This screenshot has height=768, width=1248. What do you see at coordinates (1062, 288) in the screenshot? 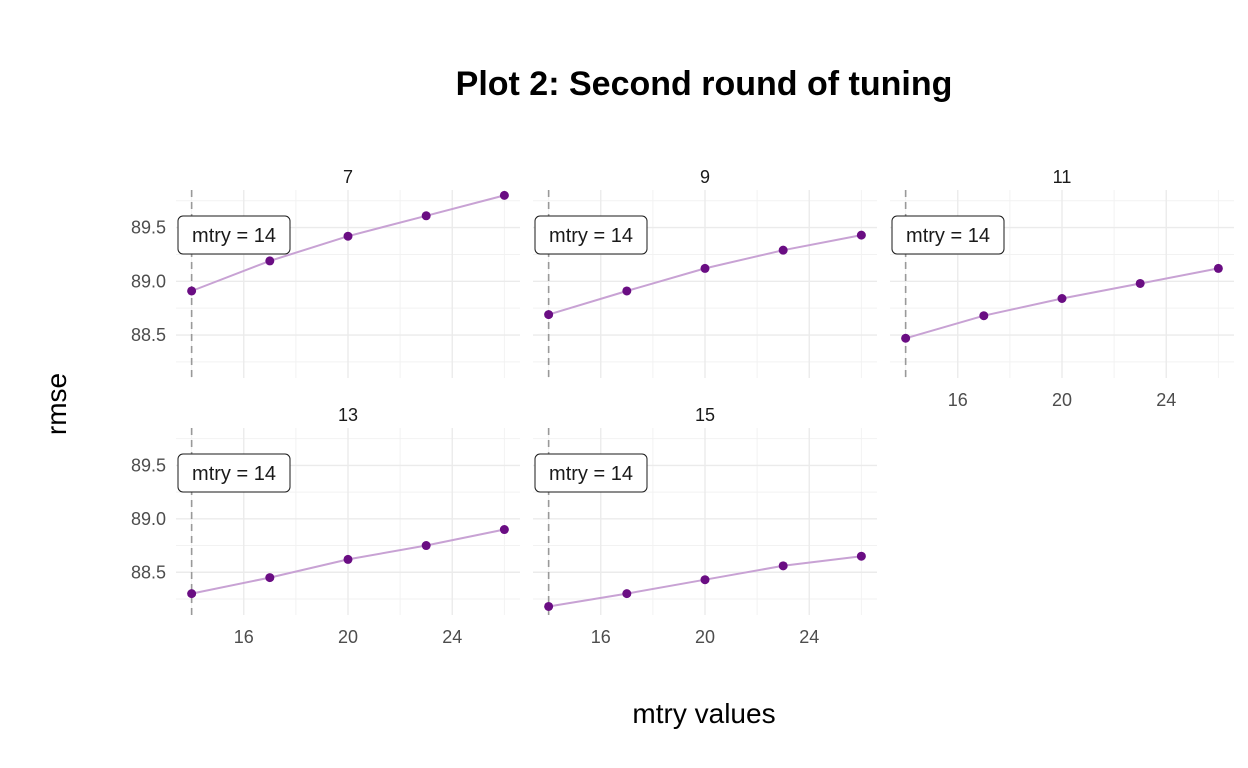
I see `facet-panel-11: 11 16 20 24 mtry = 14` at bounding box center [1062, 288].